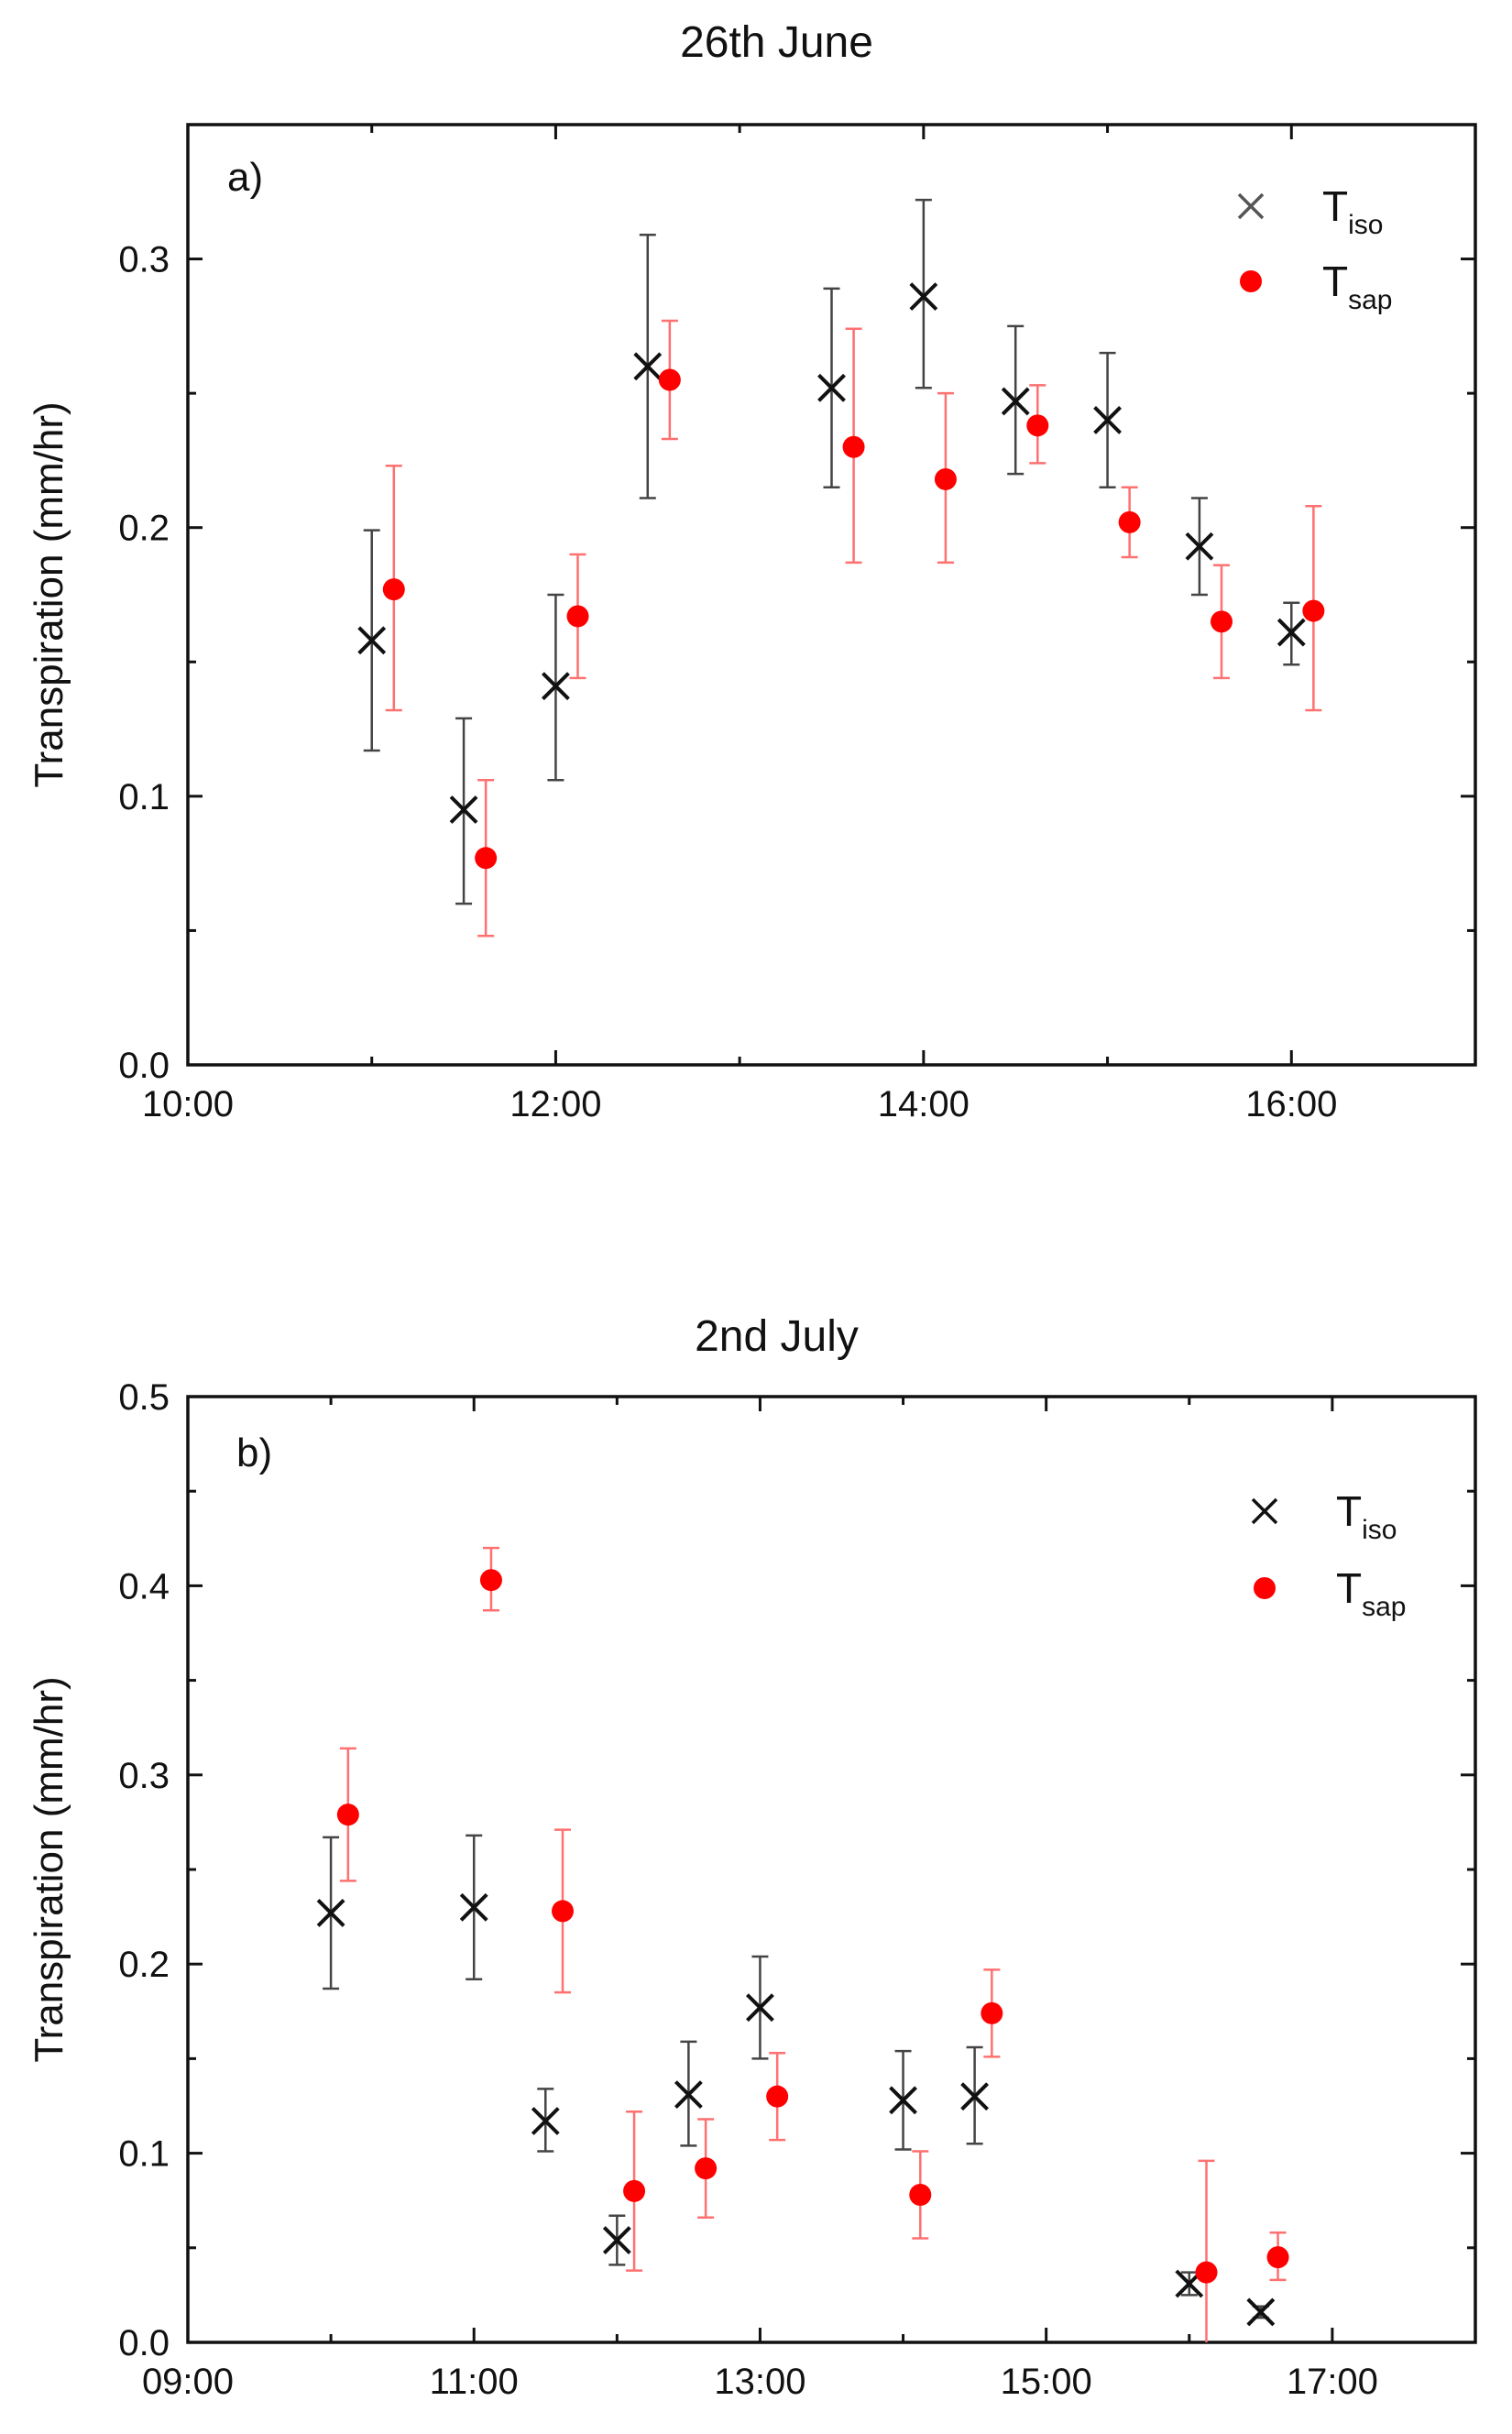  Describe the element at coordinates (1291, 1104) in the screenshot. I see `x-tick-label: 16:00` at that location.